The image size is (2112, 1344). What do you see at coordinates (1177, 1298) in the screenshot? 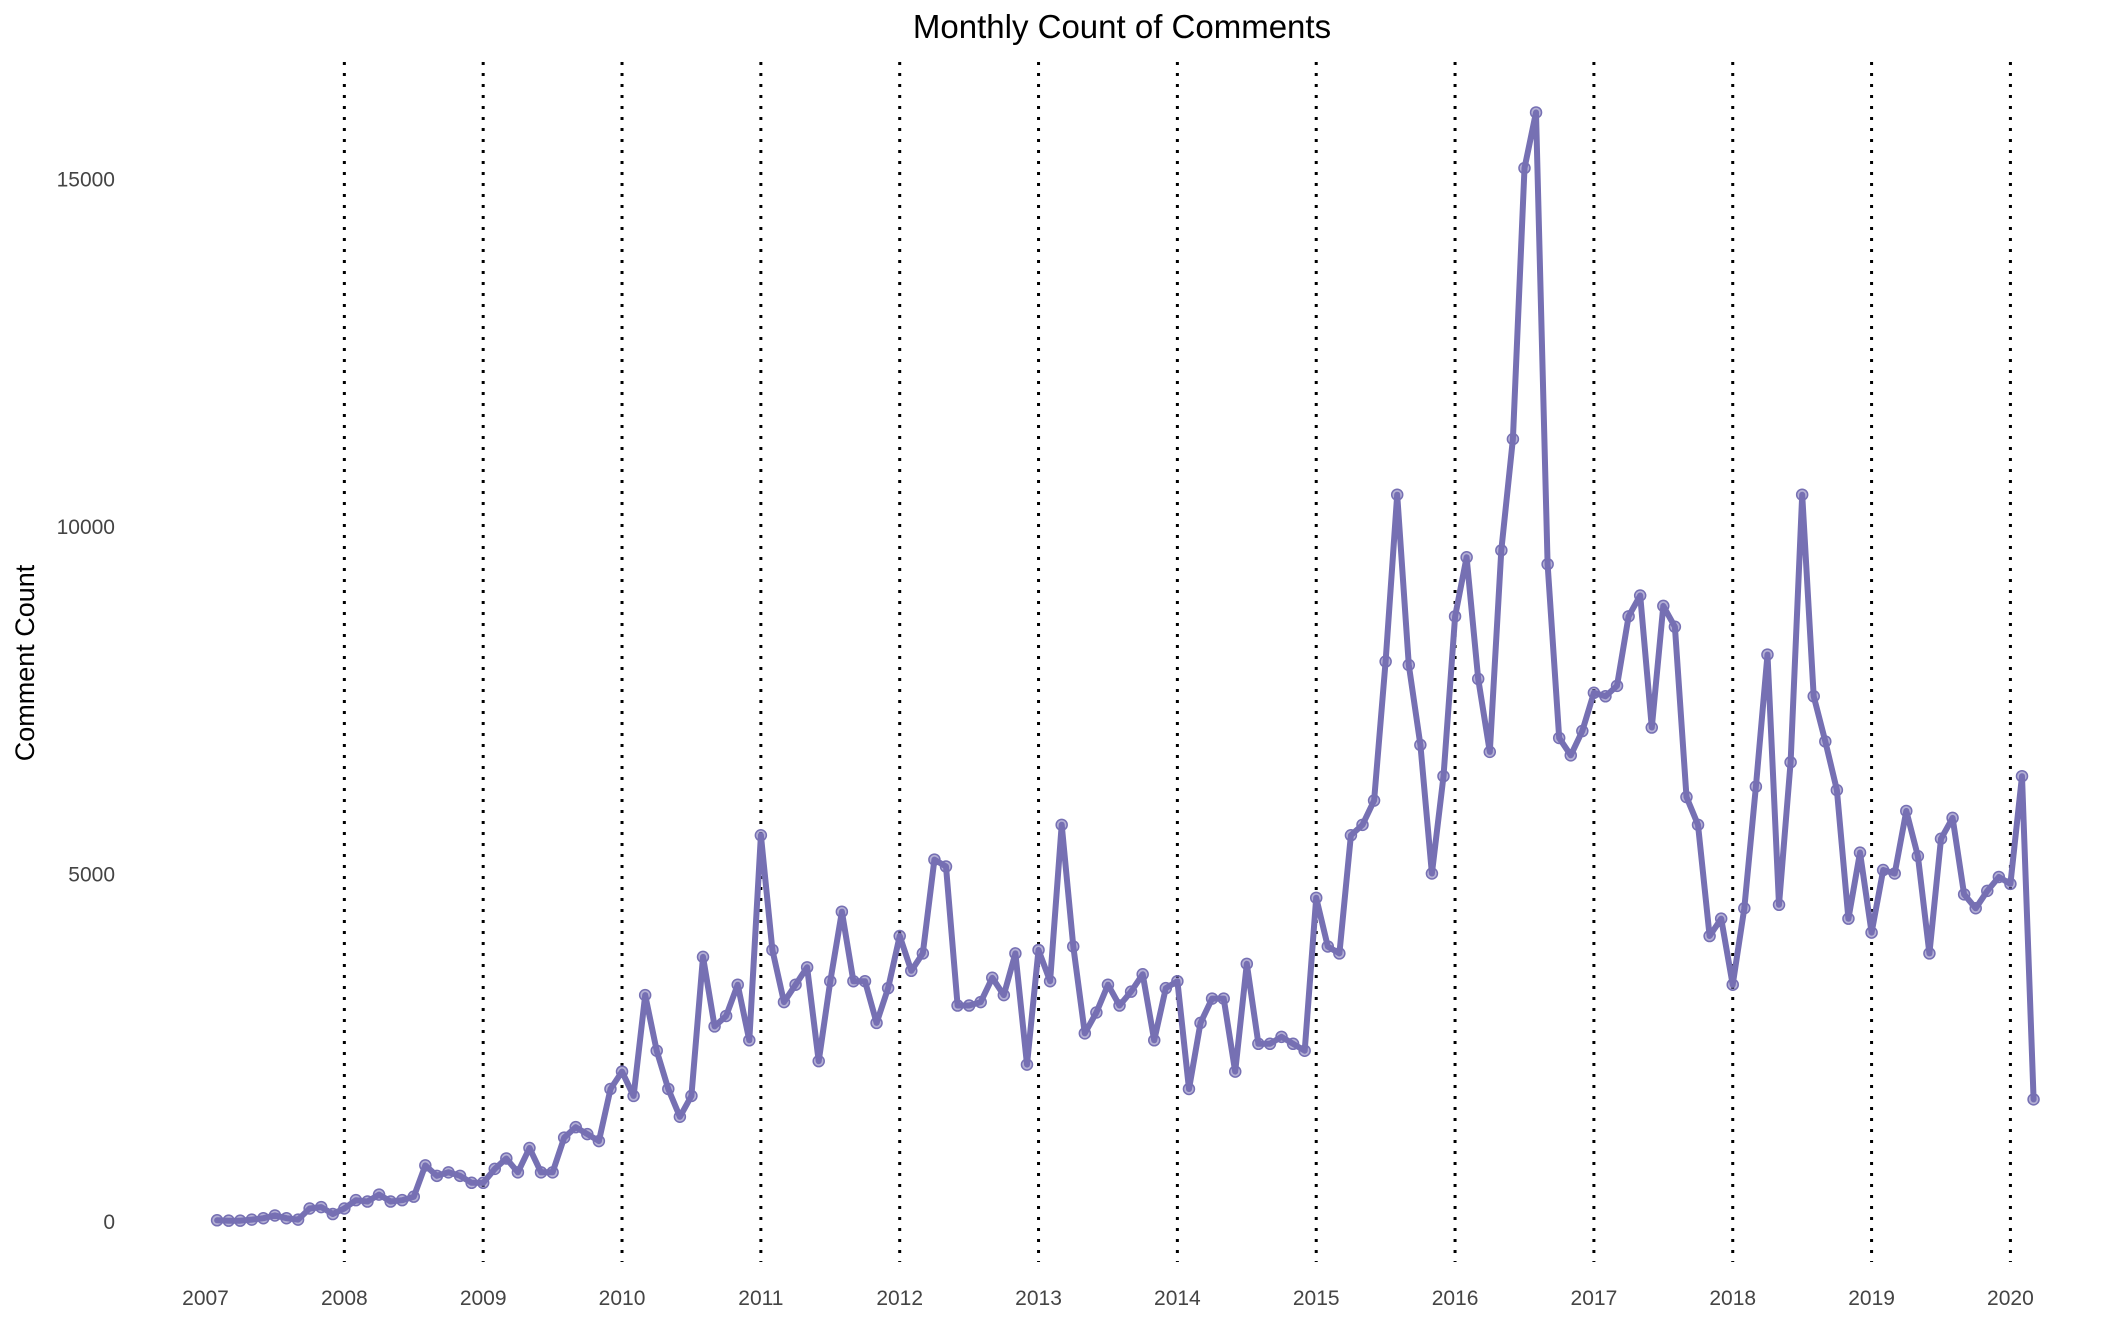
I see `x-tick-2014: 2014` at bounding box center [1177, 1298].